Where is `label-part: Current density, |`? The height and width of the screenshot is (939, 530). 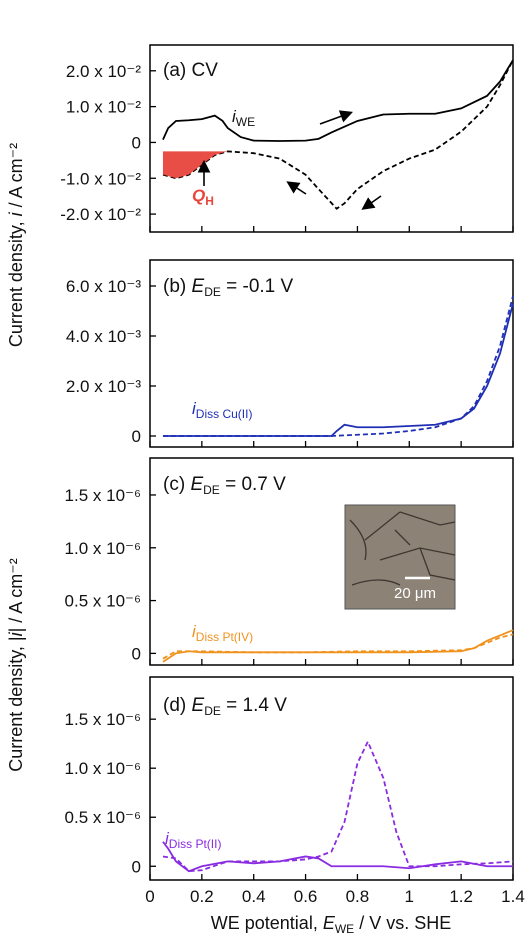 label-part: Current density, | is located at coordinates (16, 703).